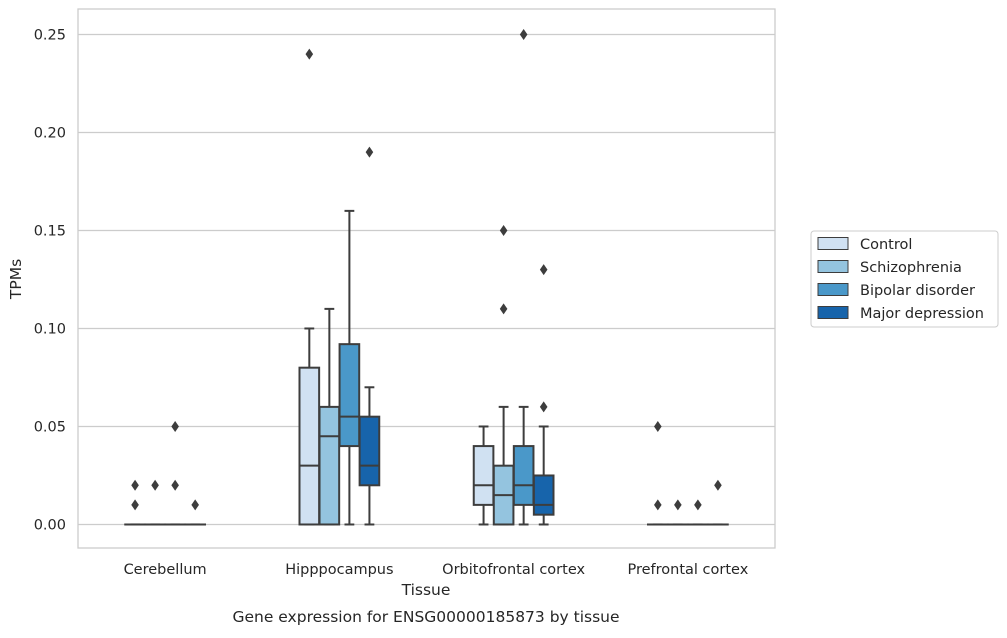  Describe the element at coordinates (922, 314) in the screenshot. I see `legend-label: Major depression` at that location.